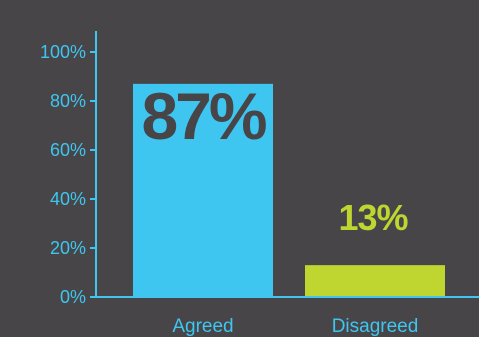 The width and height of the screenshot is (479, 337). Describe the element at coordinates (68, 150) in the screenshot. I see `y-tick-label: 60%` at that location.